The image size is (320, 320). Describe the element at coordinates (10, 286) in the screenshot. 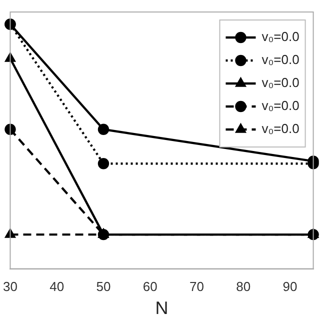

I see `x-tick-label: 30` at that location.